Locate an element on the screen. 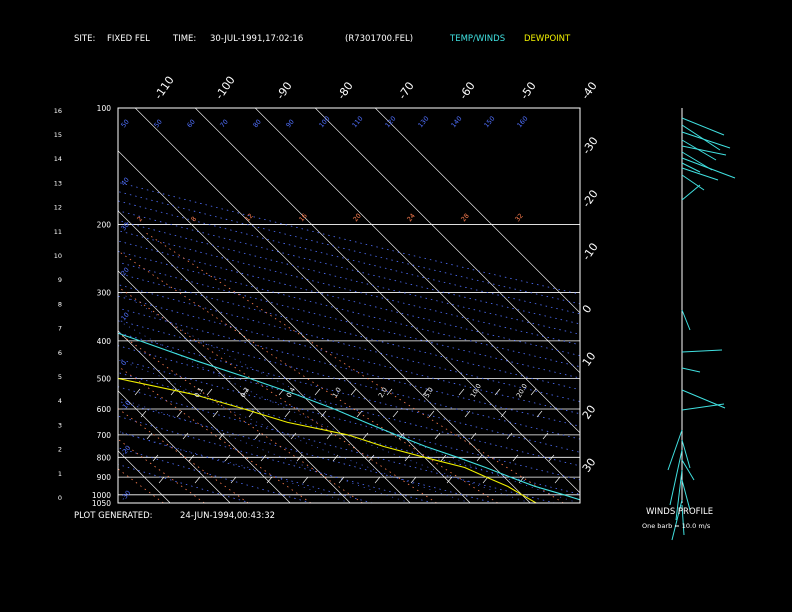 This screenshot has height=612, width=792. mixing-ratio-label: 20 is located at coordinates (356, 217).